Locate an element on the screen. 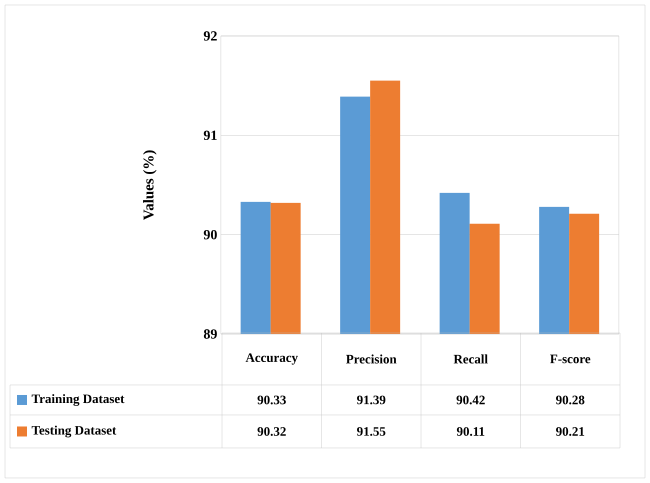 The width and height of the screenshot is (650, 483). data-label: 90.42 is located at coordinates (470, 400).